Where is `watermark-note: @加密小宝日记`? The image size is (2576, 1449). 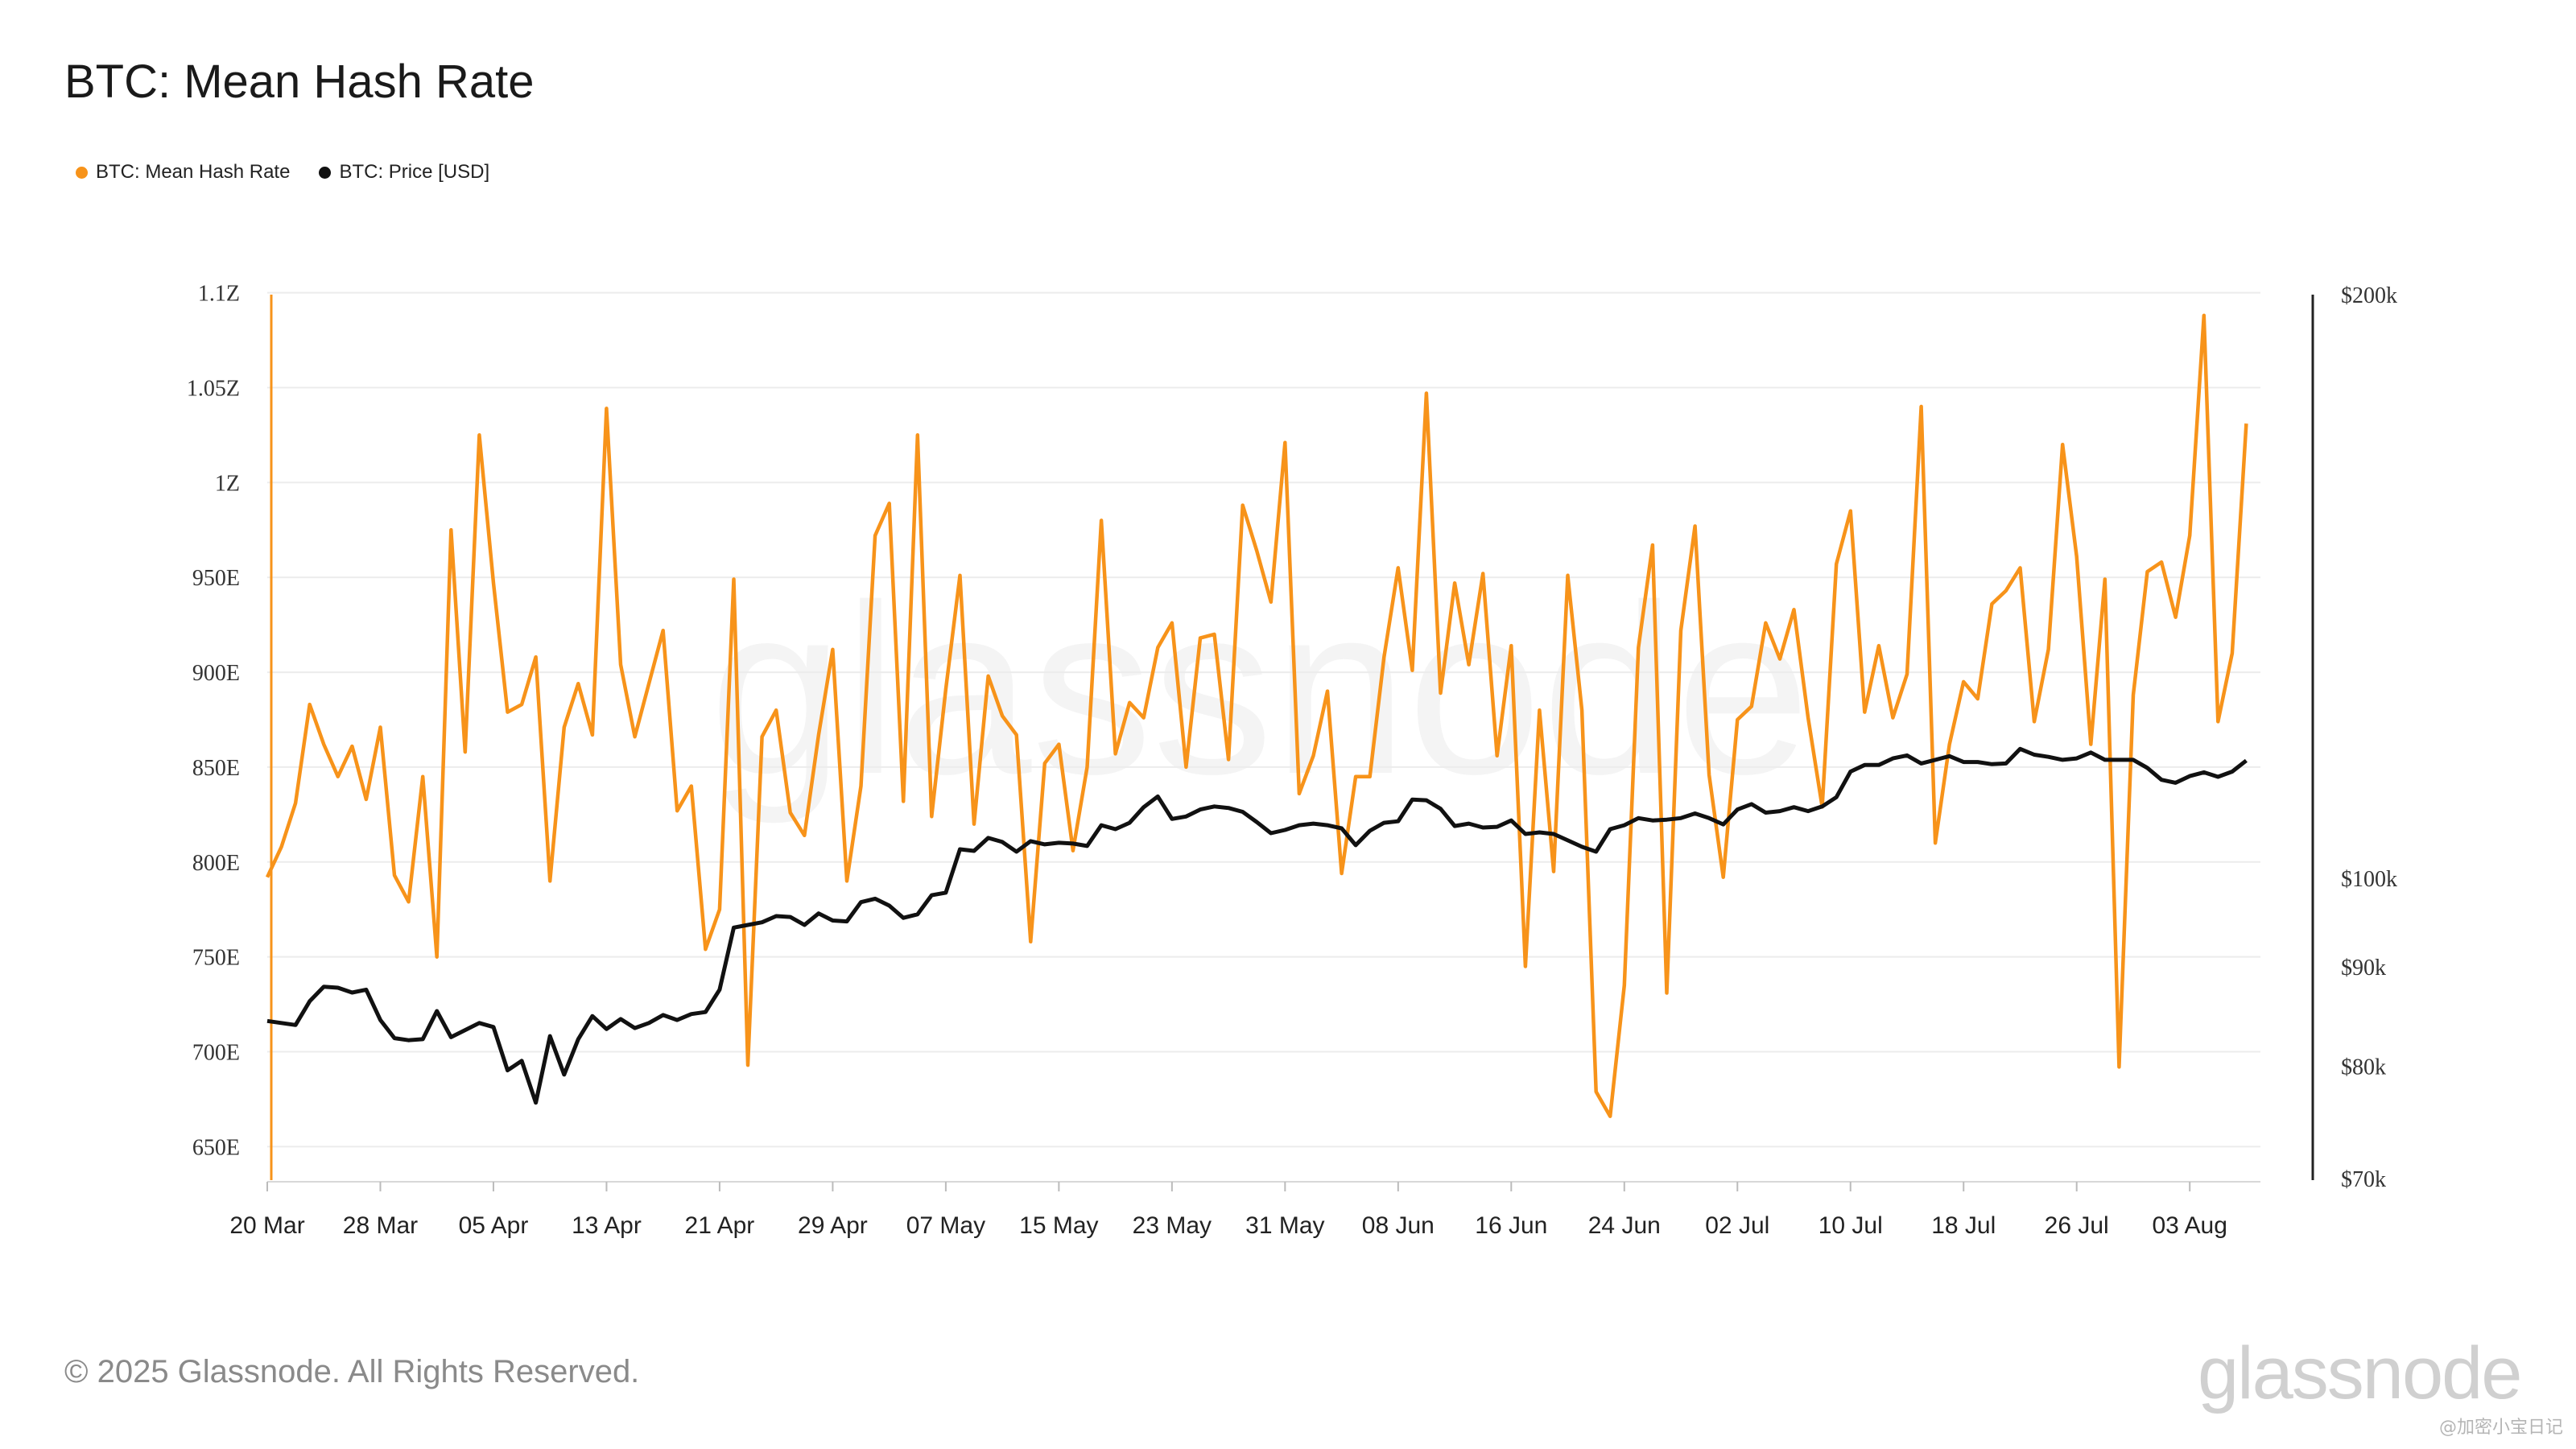 watermark-note: @加密小宝日记 is located at coordinates (2501, 1428).